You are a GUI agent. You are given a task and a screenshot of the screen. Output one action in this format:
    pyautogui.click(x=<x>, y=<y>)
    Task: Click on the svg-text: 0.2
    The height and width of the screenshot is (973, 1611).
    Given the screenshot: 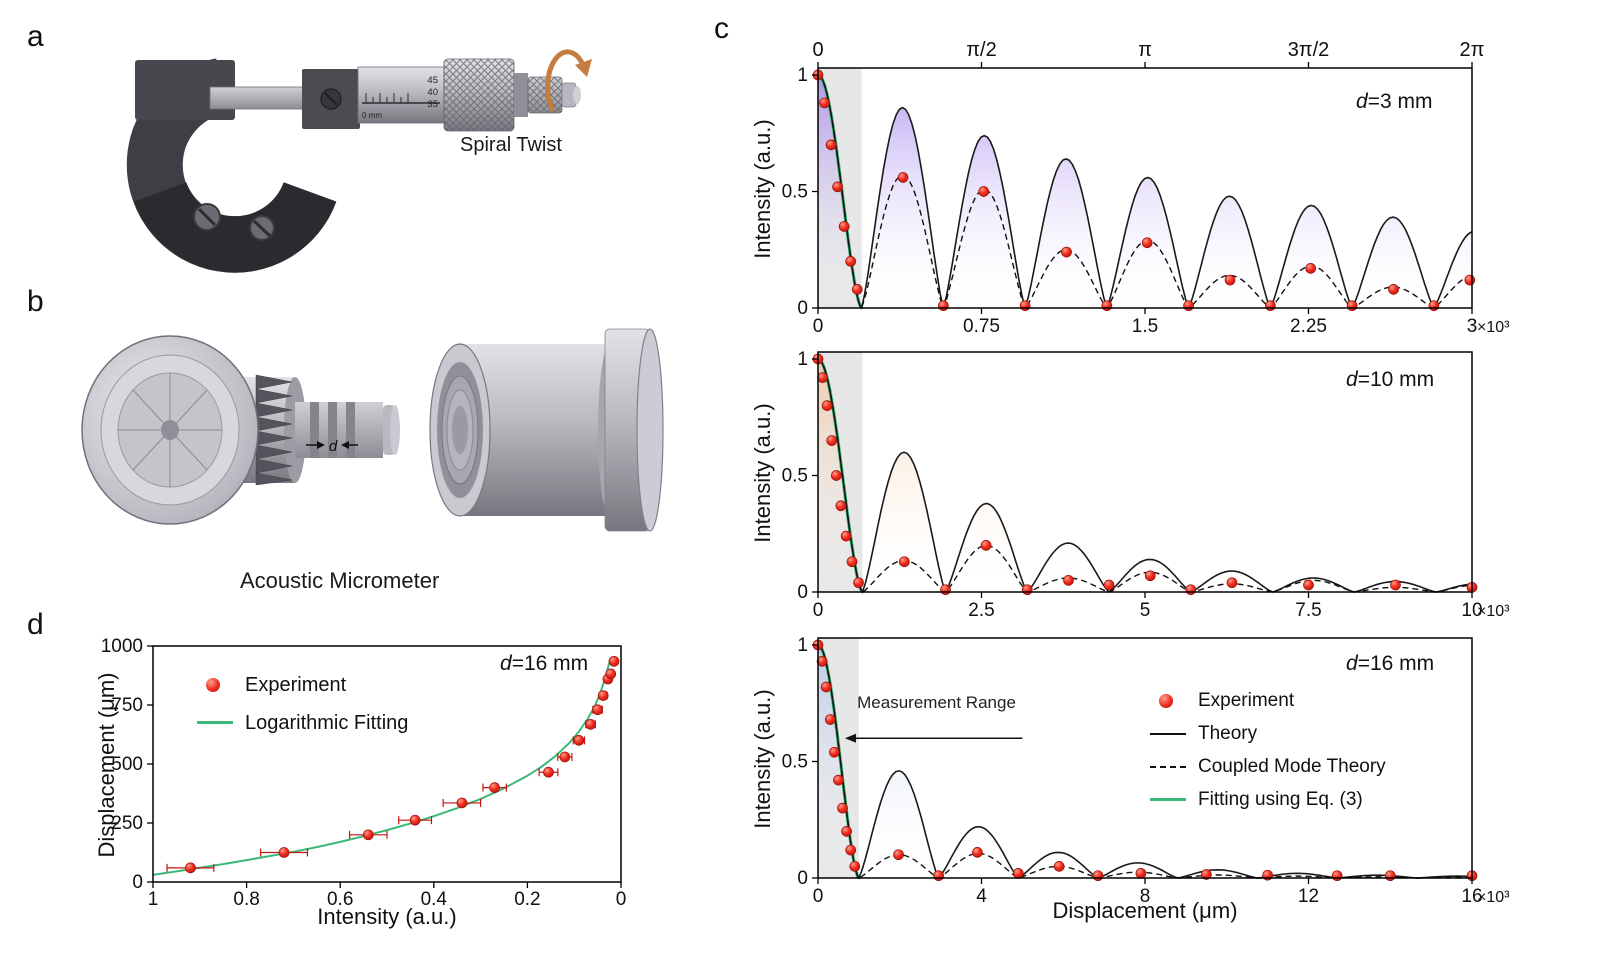 What is the action you would take?
    pyautogui.click(x=527, y=899)
    